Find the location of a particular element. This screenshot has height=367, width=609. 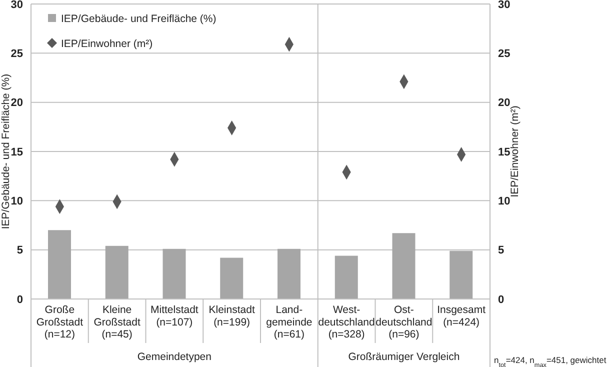

x-tick-label: Kleine Großstadt (n=45) is located at coordinates (117, 322).